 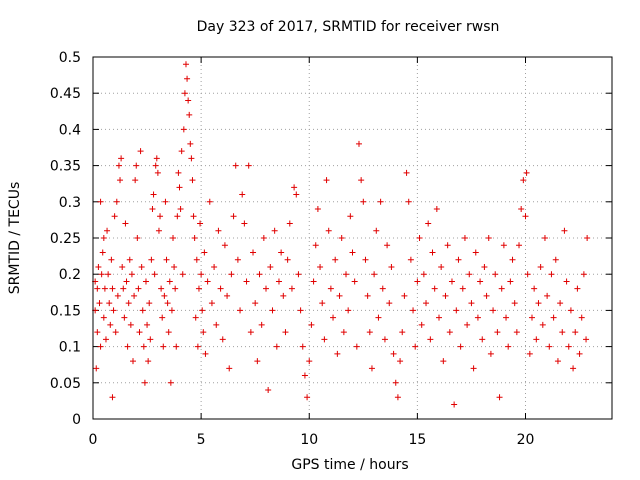 What do you see at coordinates (312, 440) in the screenshot?
I see `x-tick-labels: 0 5 10 15 20` at bounding box center [312, 440].